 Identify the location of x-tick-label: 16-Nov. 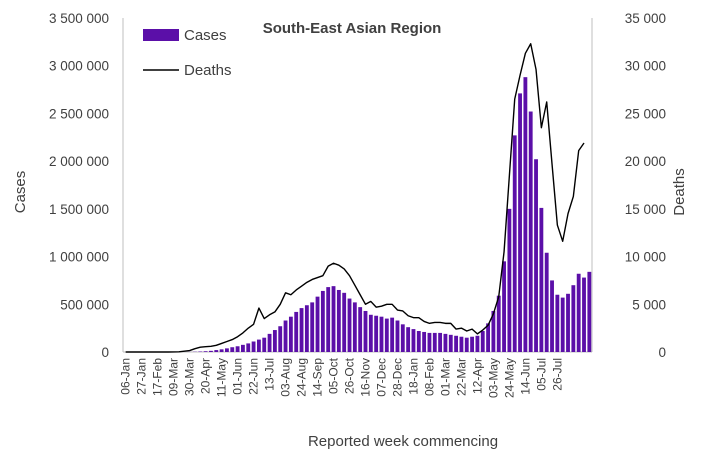
(365, 377).